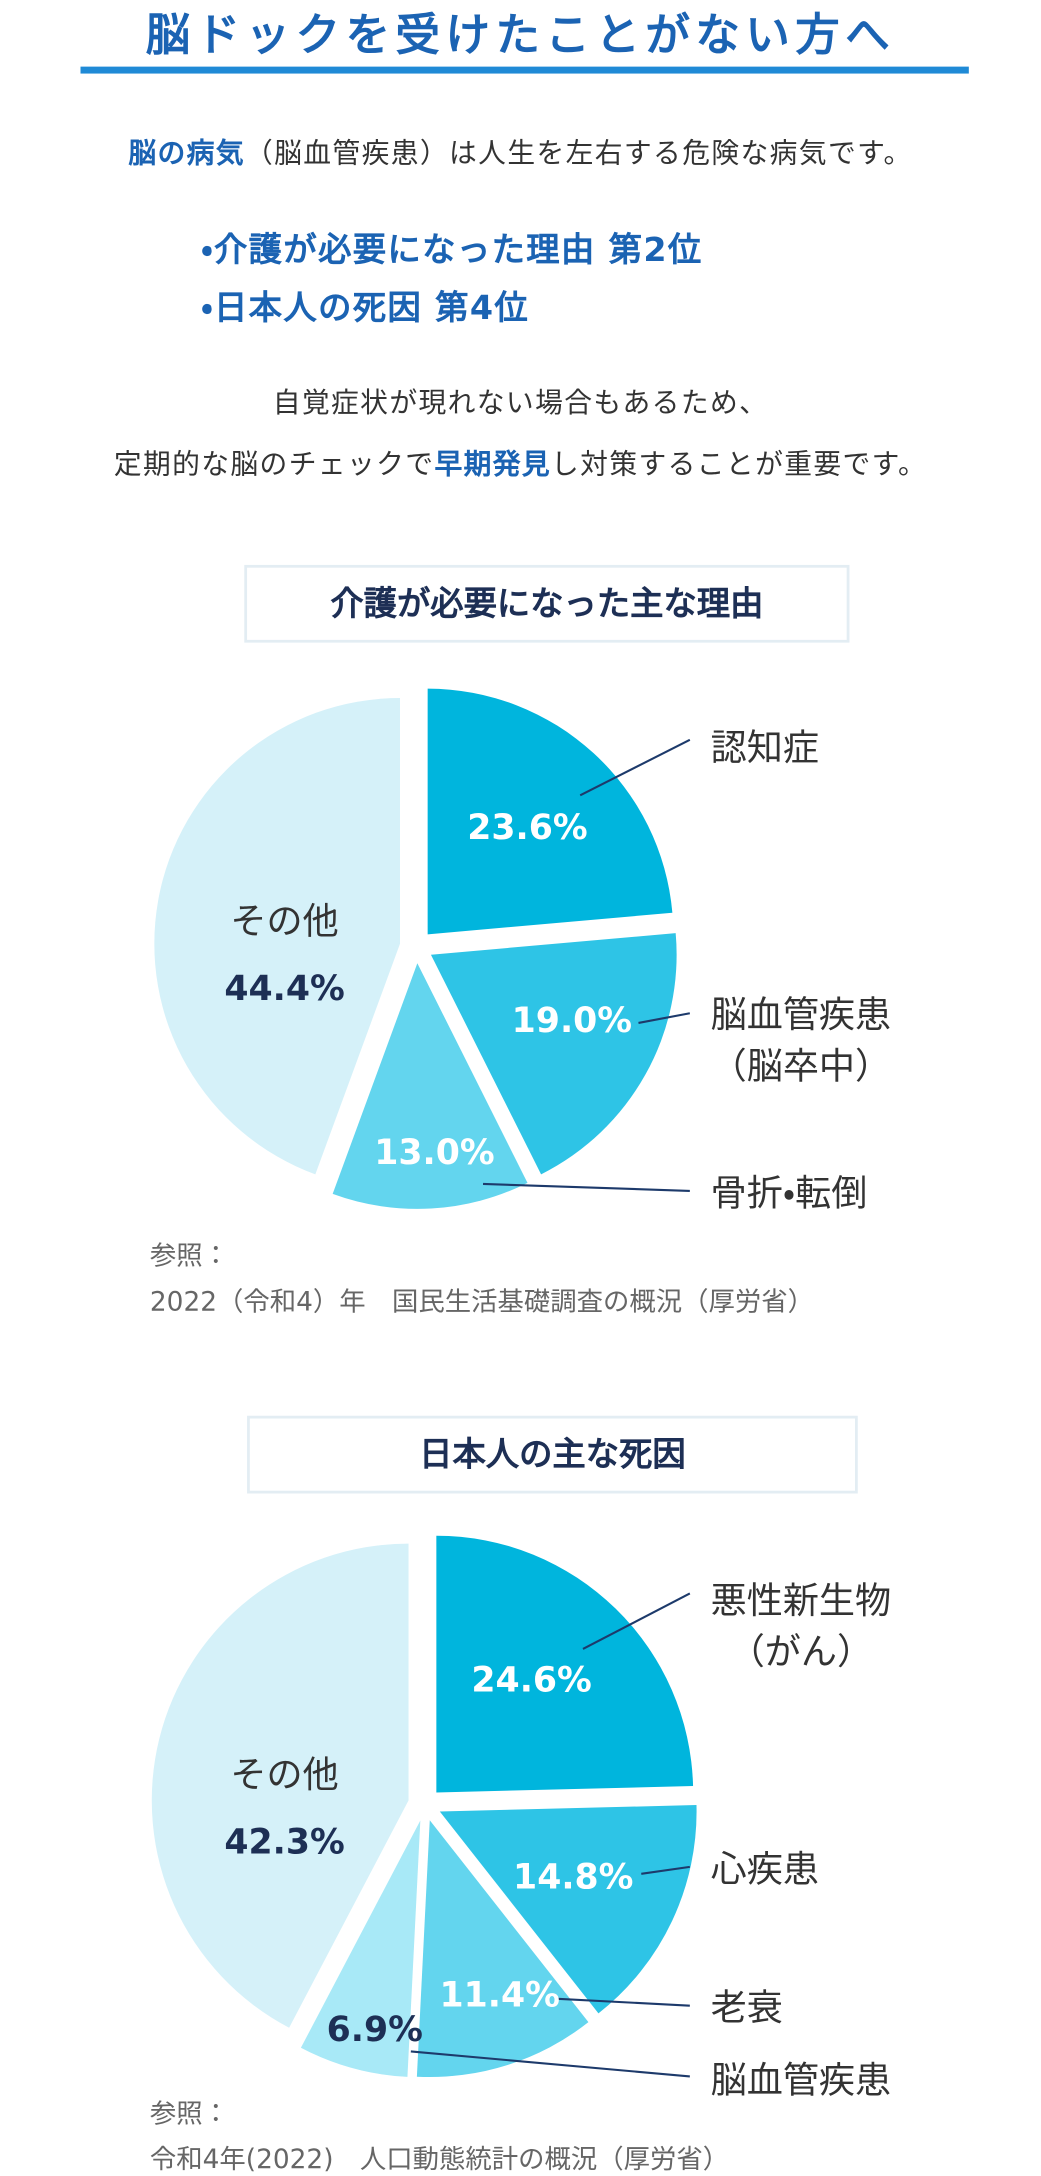 The width and height of the screenshot is (1041, 2176). What do you see at coordinates (434, 1152) in the screenshot?
I see `value-label: 13.0%` at bounding box center [434, 1152].